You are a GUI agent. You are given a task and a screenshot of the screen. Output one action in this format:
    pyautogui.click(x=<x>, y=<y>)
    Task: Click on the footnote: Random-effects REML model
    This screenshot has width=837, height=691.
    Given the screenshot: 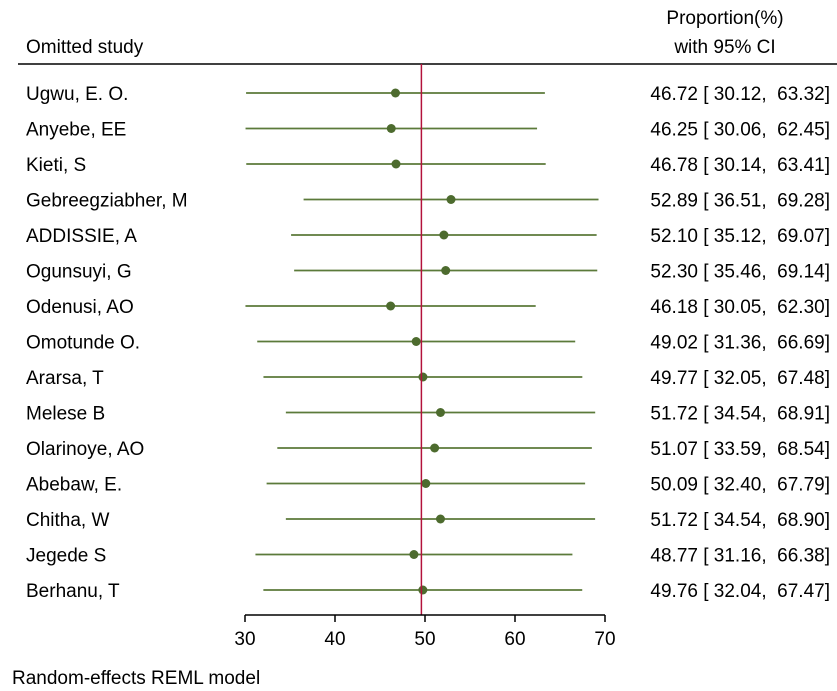 What is the action you would take?
    pyautogui.click(x=136, y=678)
    